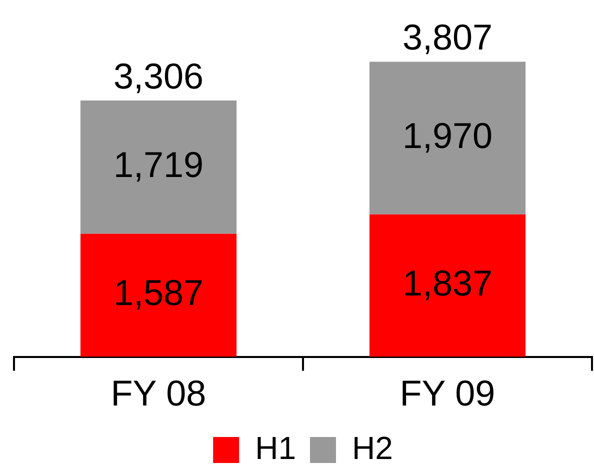  I want to click on x-tick-label: FY 09, so click(448, 393).